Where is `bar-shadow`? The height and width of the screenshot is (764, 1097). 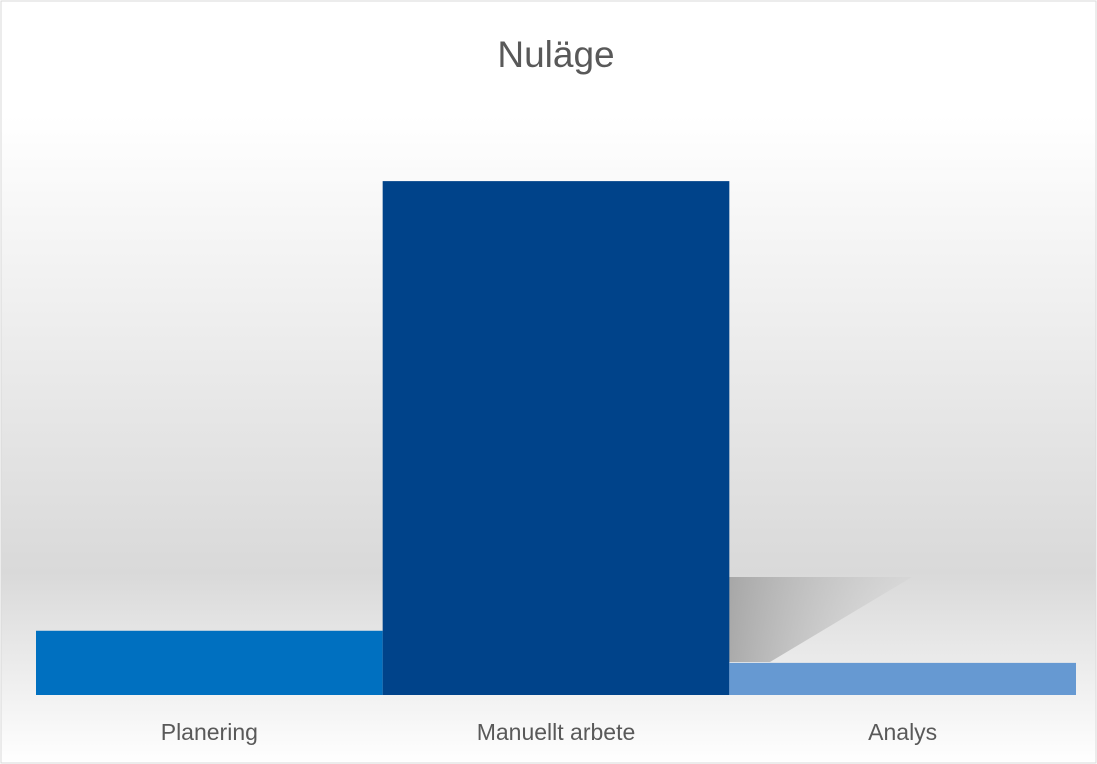
bar-shadow is located at coordinates (820, 619).